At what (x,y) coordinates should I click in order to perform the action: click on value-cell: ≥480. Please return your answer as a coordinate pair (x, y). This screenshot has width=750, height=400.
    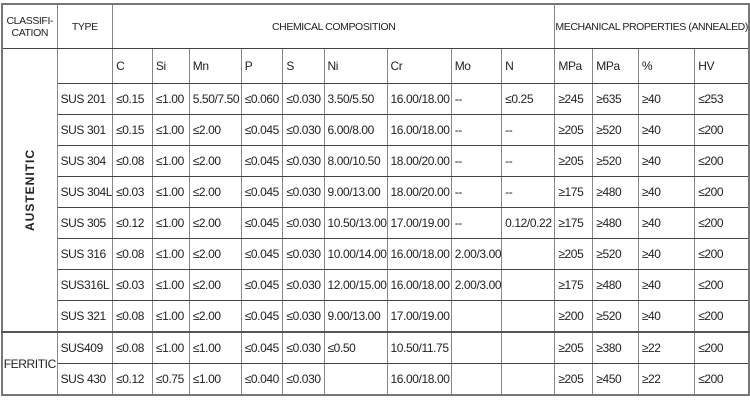
    Looking at the image, I should click on (615, 192).